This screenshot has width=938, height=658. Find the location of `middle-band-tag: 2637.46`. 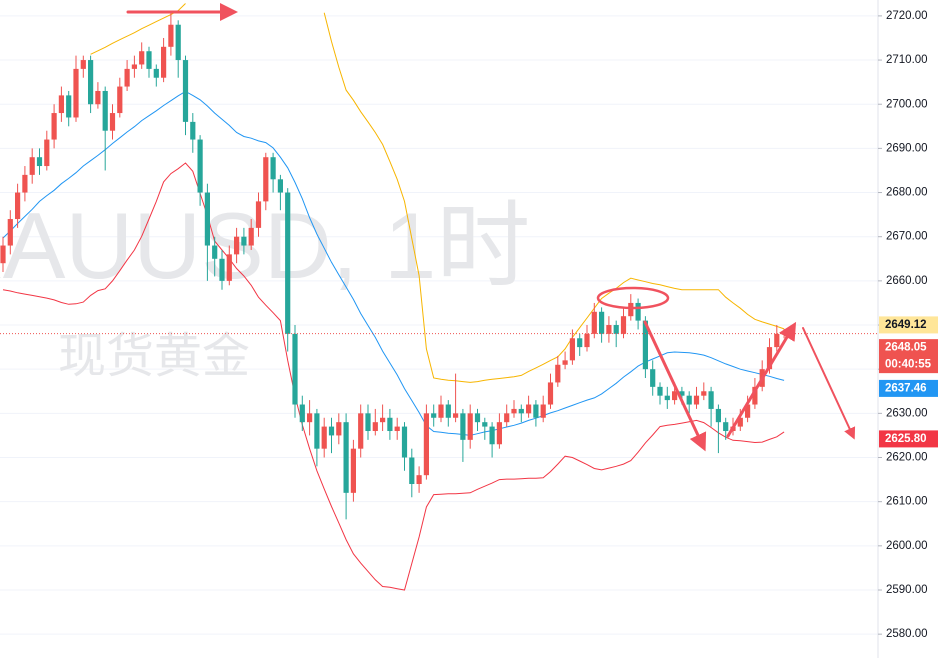

middle-band-tag: 2637.46 is located at coordinates (906, 388).